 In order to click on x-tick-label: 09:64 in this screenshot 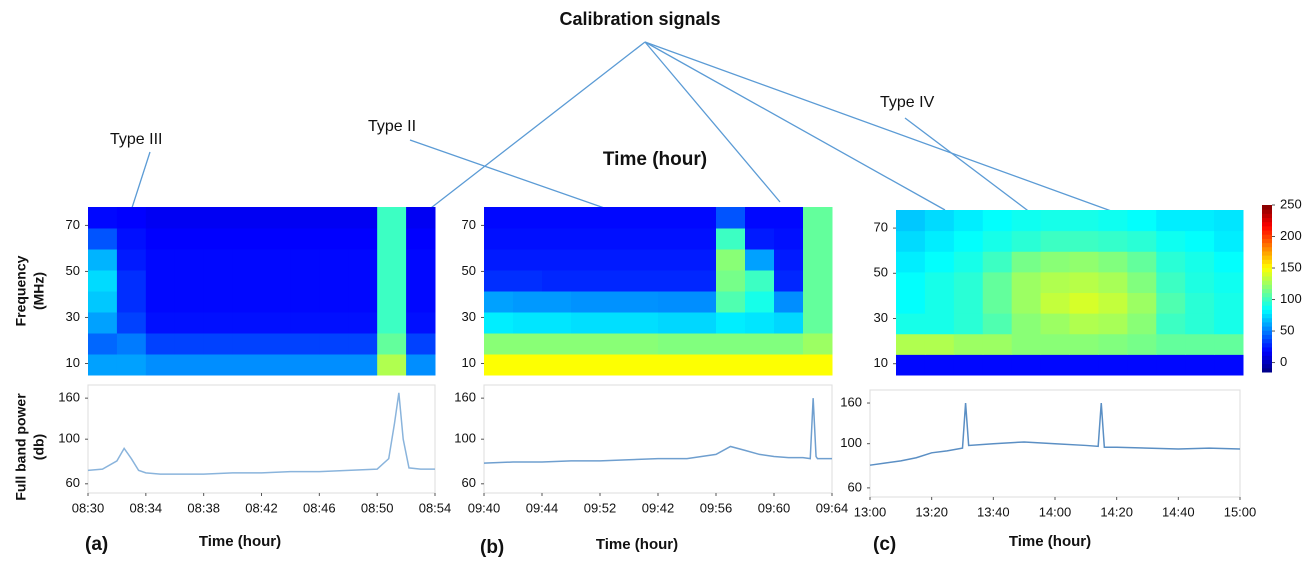, I will do `click(832, 507)`.